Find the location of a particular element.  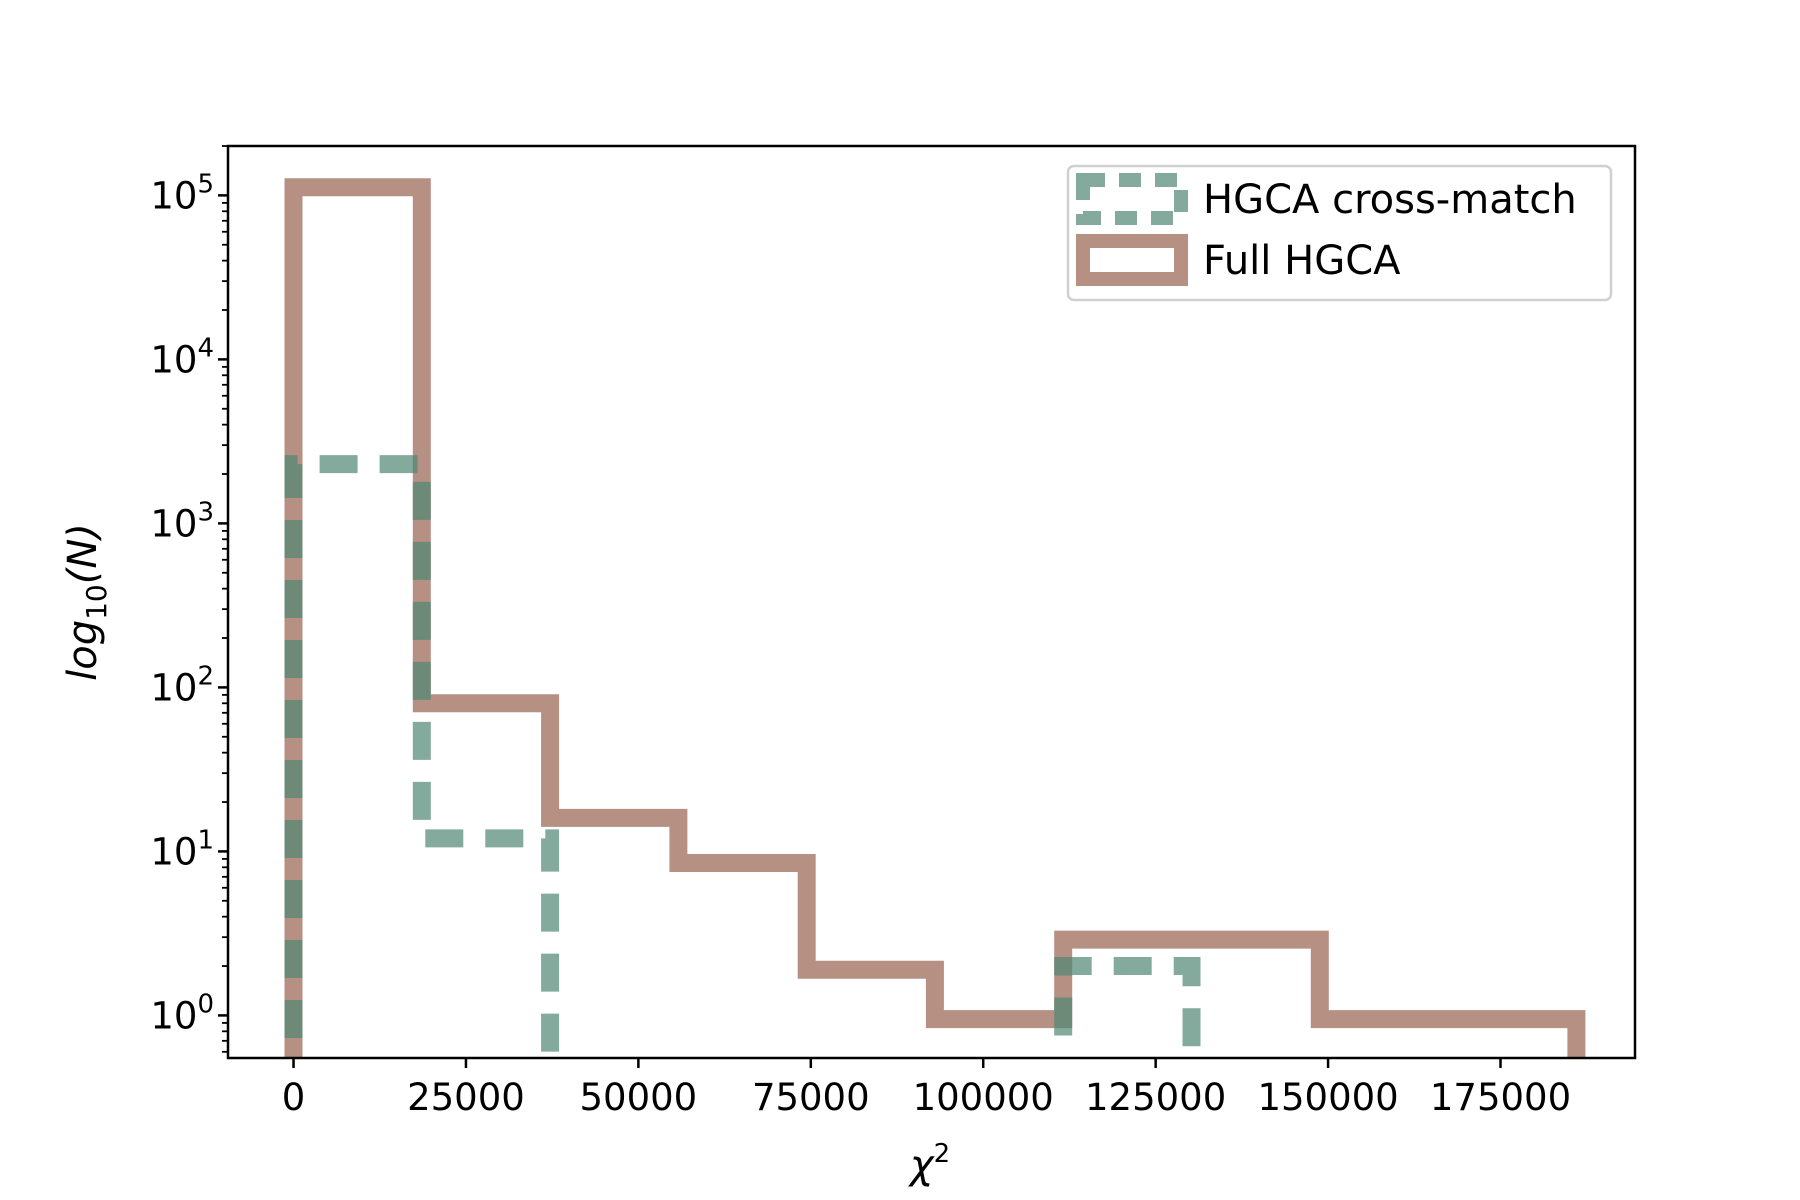

legend: HGCA cross-match Full HGCA is located at coordinates (1339, 233).